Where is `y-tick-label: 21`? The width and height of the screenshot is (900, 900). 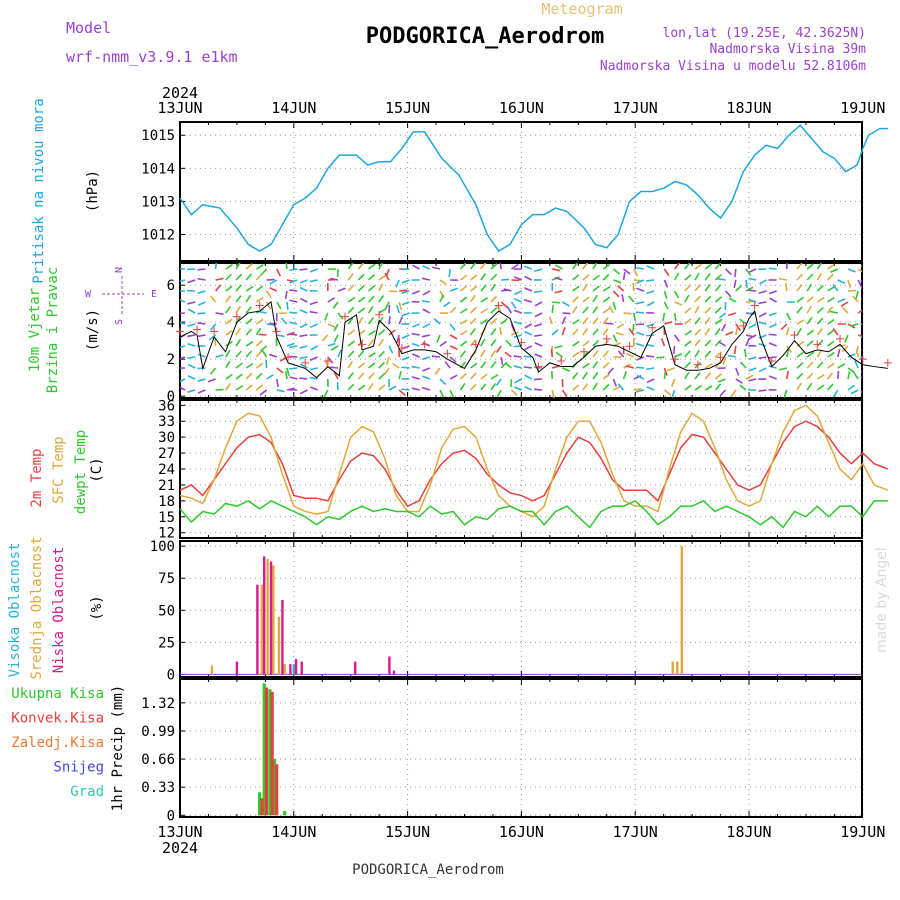
y-tick-label: 21 is located at coordinates (166, 486).